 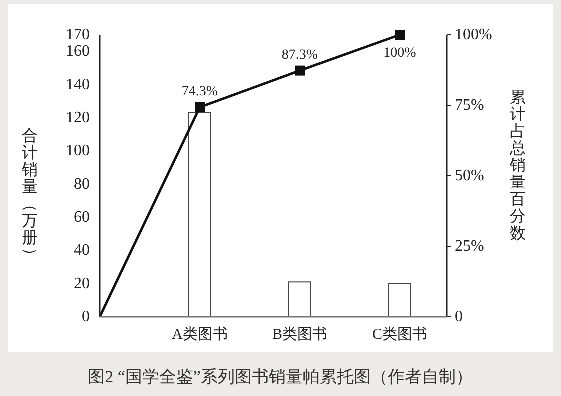 What do you see at coordinates (518, 166) in the screenshot?
I see `text: 累计占总销量百分数` at bounding box center [518, 166].